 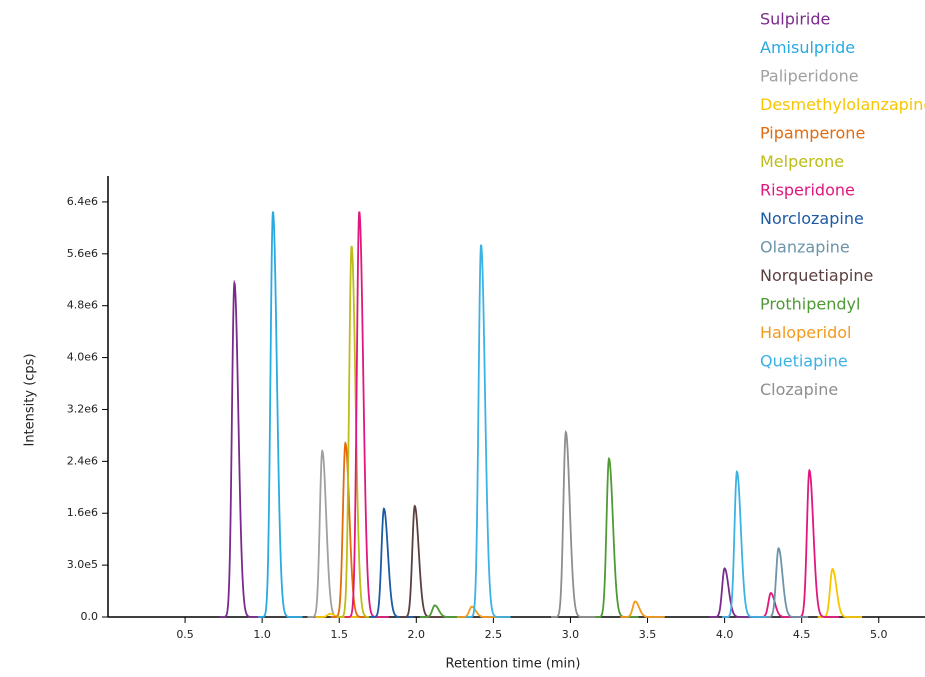 What do you see at coordinates (805, 332) in the screenshot?
I see `legend-entry: Haloperidol` at bounding box center [805, 332].